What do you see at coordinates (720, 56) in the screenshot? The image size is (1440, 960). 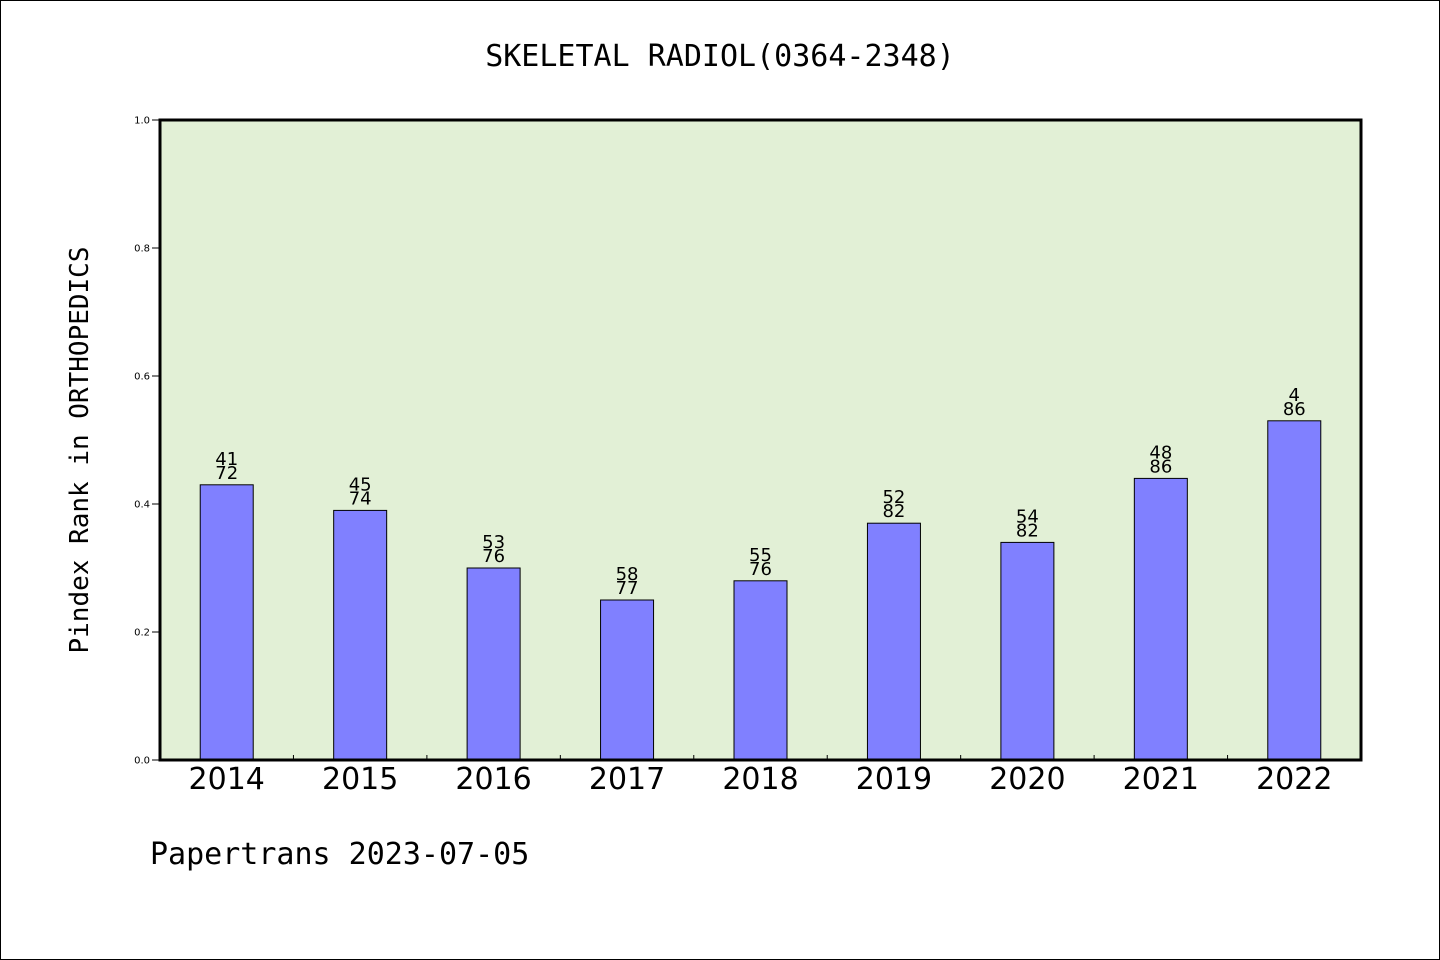 I see `chart-title: SKELETAL RADIOL(0364-2348)` at bounding box center [720, 56].